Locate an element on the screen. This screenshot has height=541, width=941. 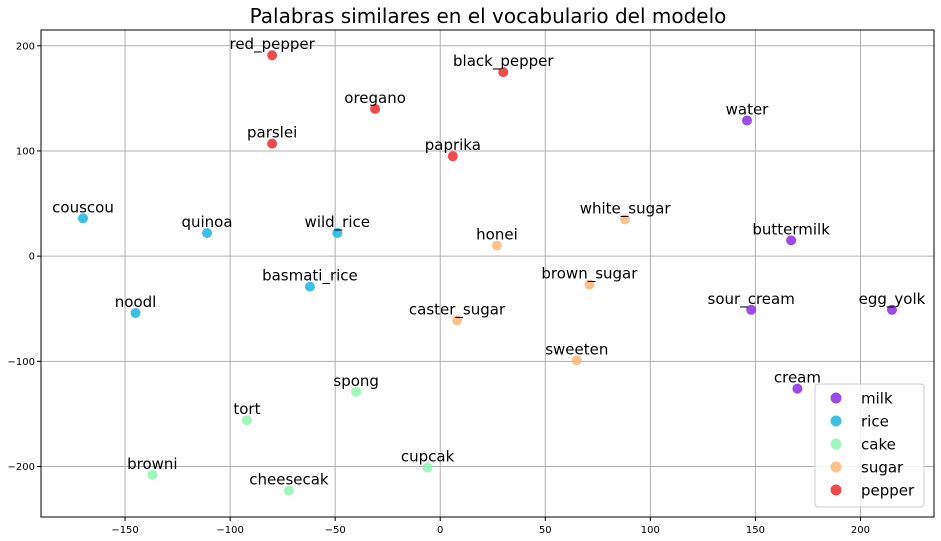
x-tick-label: 150 is located at coordinates (755, 530).